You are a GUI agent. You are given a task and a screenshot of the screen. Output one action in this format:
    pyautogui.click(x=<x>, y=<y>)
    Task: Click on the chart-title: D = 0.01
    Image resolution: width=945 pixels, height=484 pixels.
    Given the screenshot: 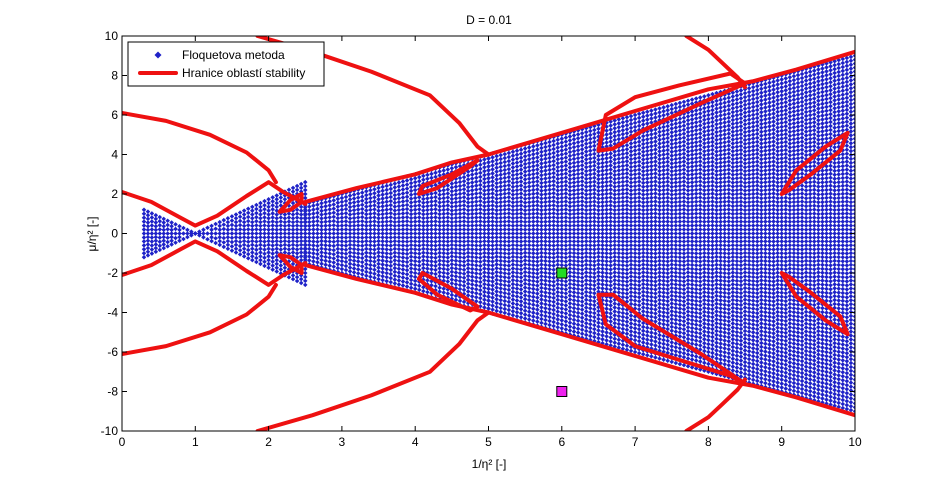 What is the action you would take?
    pyautogui.click(x=489, y=20)
    